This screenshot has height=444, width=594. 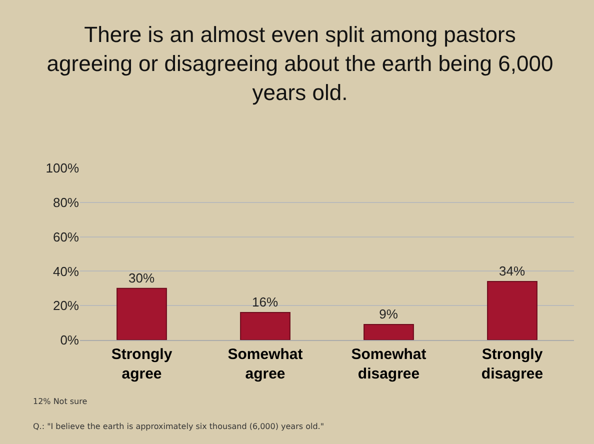 What do you see at coordinates (178, 426) in the screenshot?
I see `text: Q.: "I believe the earth is approximately six thousand (6,000) years old."` at bounding box center [178, 426].